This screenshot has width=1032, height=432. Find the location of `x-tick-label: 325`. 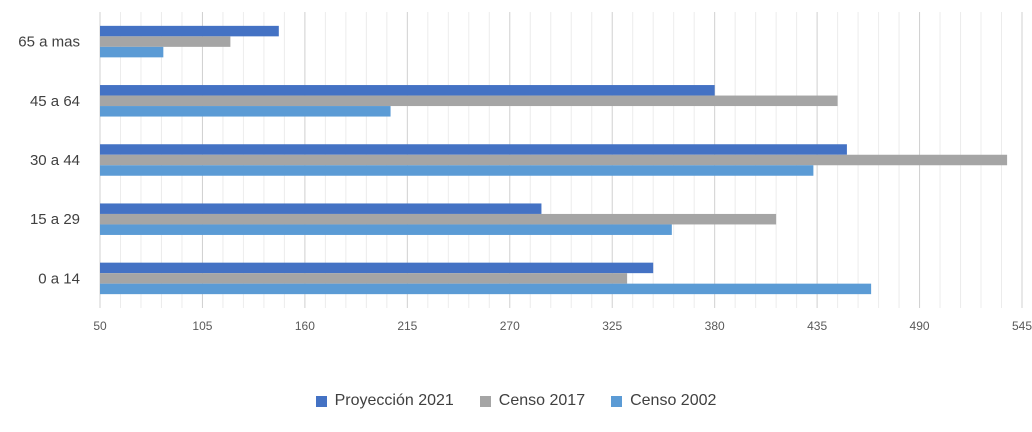

x-tick-label: 325 is located at coordinates (612, 326).